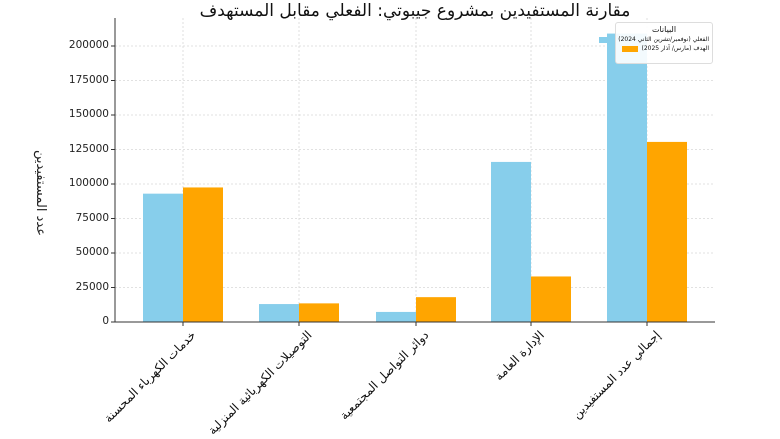 The width and height of the screenshot is (780, 439). Describe the element at coordinates (92, 217) in the screenshot. I see `y-tick-label: 75000` at that location.